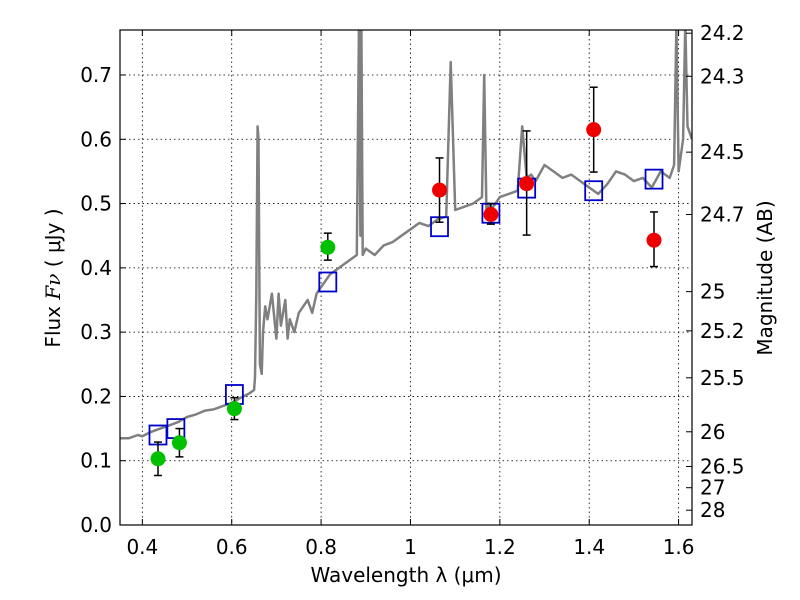  I want to click on magnitude-tick-label: 25.5, so click(722, 378).